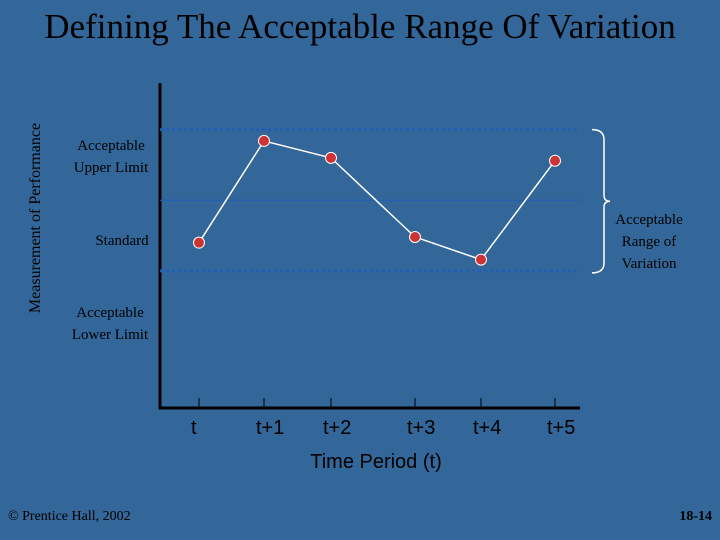  What do you see at coordinates (69, 516) in the screenshot?
I see `copyright-text: © Prentice Hall, 2002` at bounding box center [69, 516].